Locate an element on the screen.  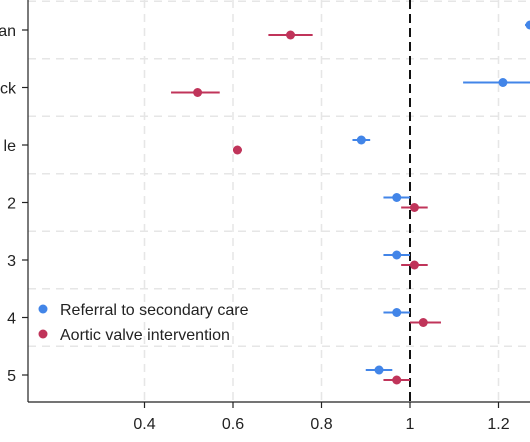
y-tick-label: an is located at coordinates (8, 31).